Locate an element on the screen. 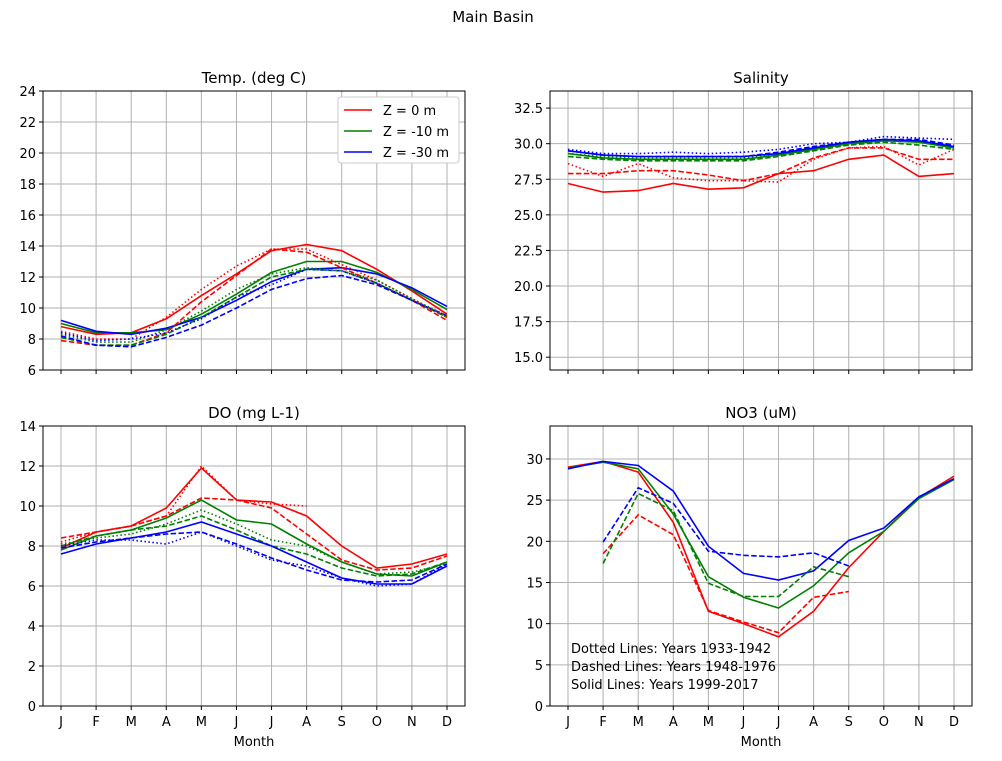 The image size is (1002, 761). y-tick-label: 25.0 is located at coordinates (528, 216).